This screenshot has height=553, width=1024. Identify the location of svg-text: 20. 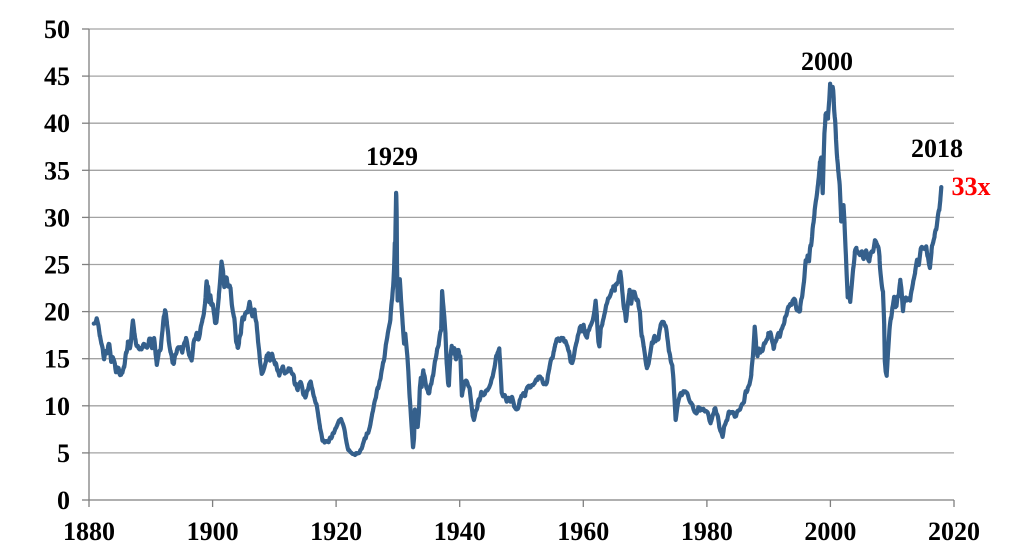
(57, 312).